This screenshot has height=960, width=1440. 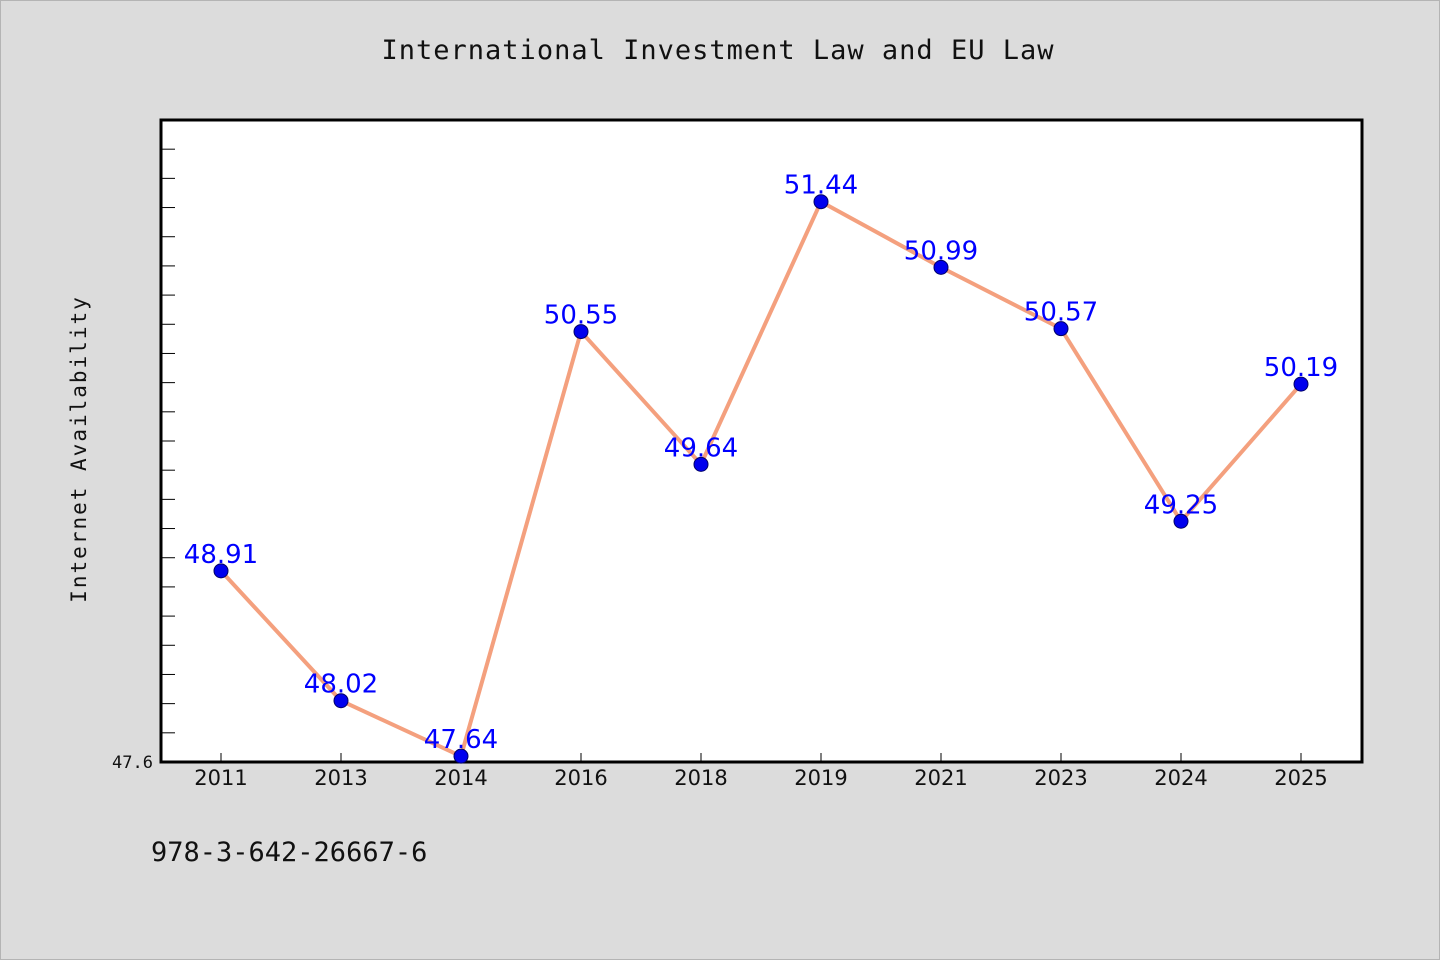 What do you see at coordinates (289, 852) in the screenshot?
I see `isbn-footnote: 978-3-642-26667-6` at bounding box center [289, 852].